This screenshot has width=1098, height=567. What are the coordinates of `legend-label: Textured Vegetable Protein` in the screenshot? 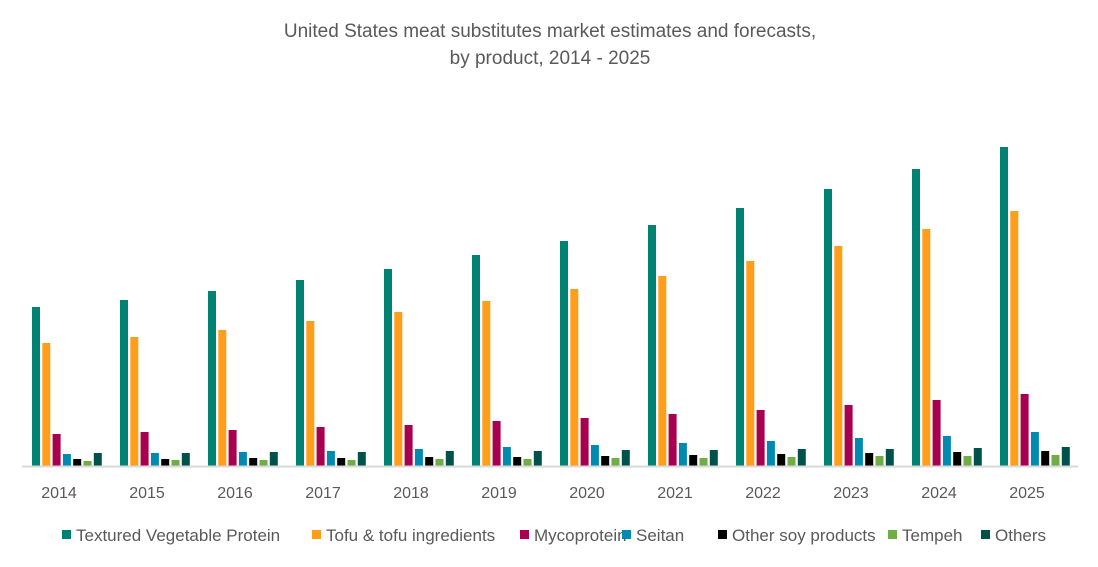 It's located at (178, 535).